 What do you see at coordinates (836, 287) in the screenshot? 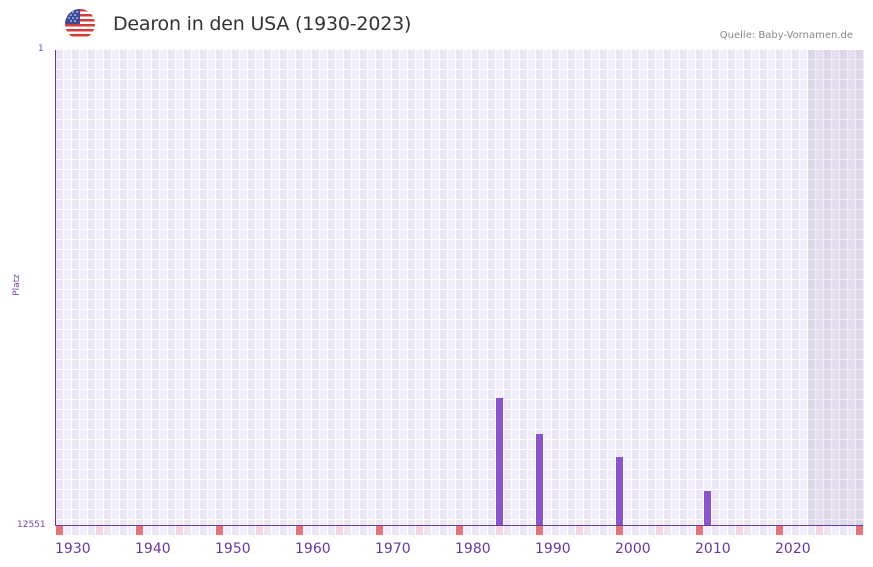
I see `future-years-shade` at bounding box center [836, 287].